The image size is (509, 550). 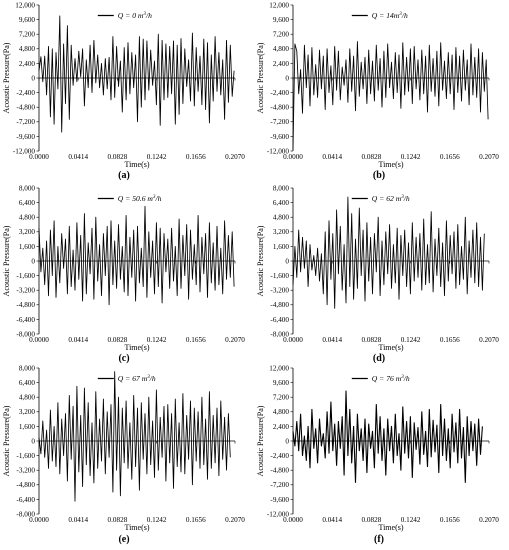 What do you see at coordinates (124, 175) in the screenshot?
I see `panel-caption: (a)` at bounding box center [124, 175].